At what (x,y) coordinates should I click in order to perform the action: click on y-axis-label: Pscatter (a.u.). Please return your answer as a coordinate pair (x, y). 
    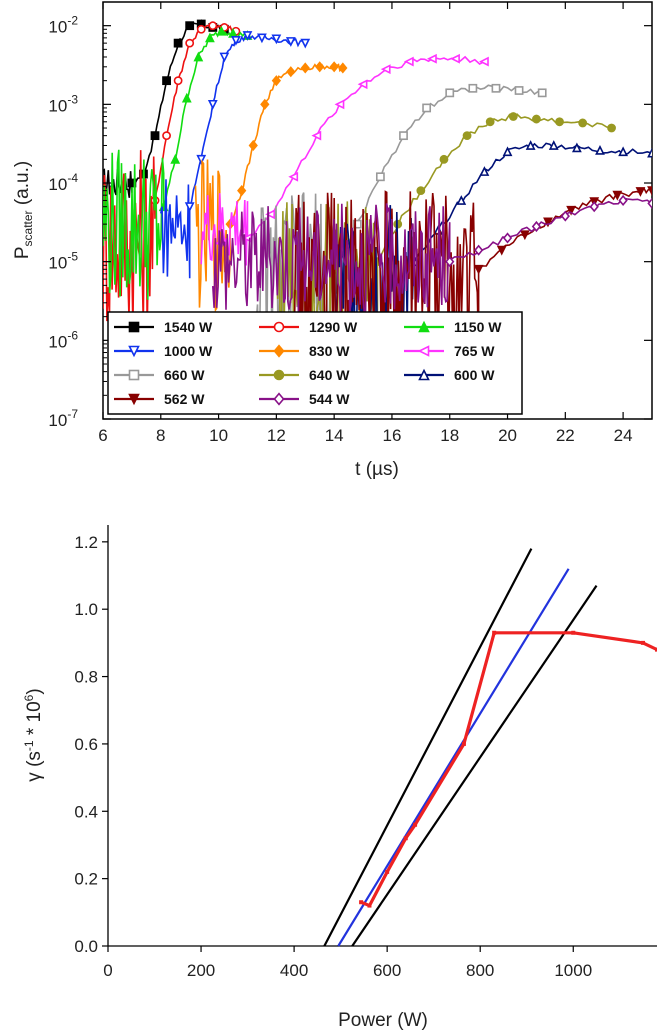
    Looking at the image, I should click on (23, 210).